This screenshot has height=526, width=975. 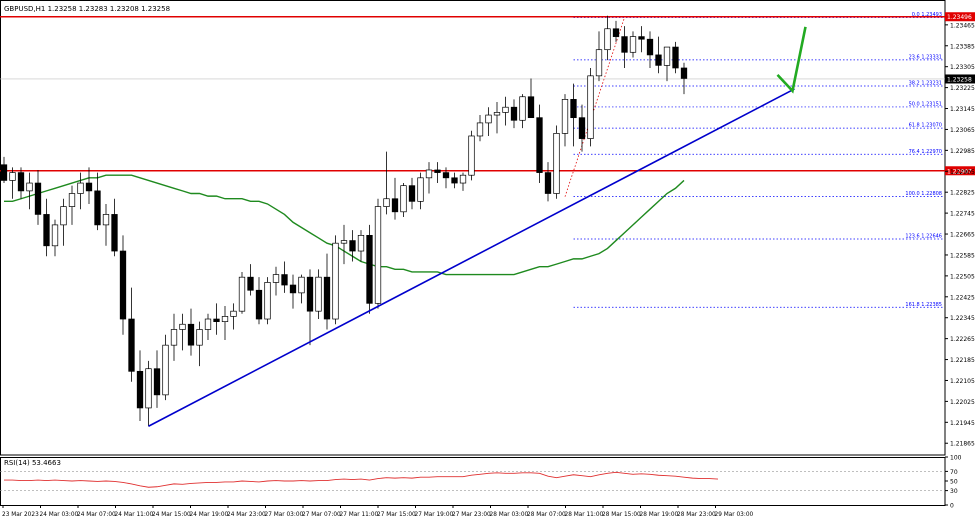 What do you see at coordinates (962, 381) in the screenshot?
I see `price-tick-label: 1.22105` at bounding box center [962, 381].